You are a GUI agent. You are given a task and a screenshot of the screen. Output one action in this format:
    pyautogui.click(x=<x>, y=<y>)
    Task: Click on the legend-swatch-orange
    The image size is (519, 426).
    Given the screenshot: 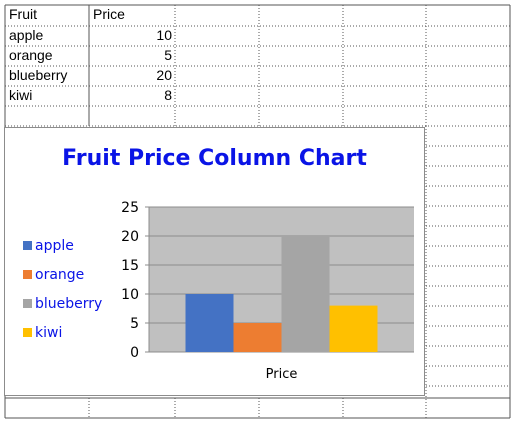 What is the action you would take?
    pyautogui.click(x=27, y=274)
    